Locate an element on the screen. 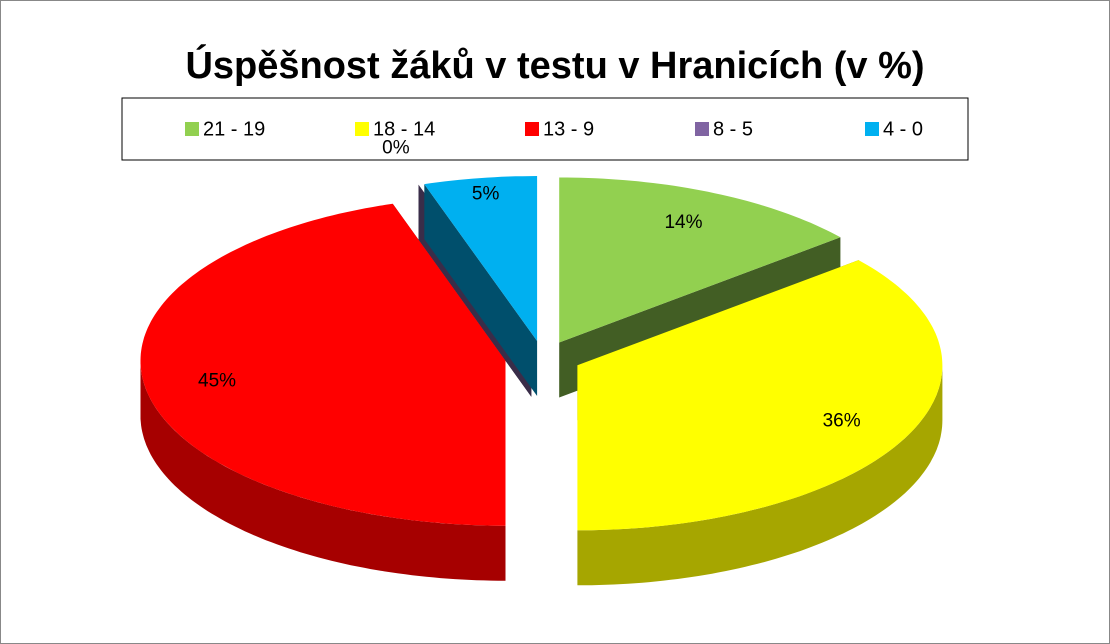  data-label: 0% is located at coordinates (396, 147).